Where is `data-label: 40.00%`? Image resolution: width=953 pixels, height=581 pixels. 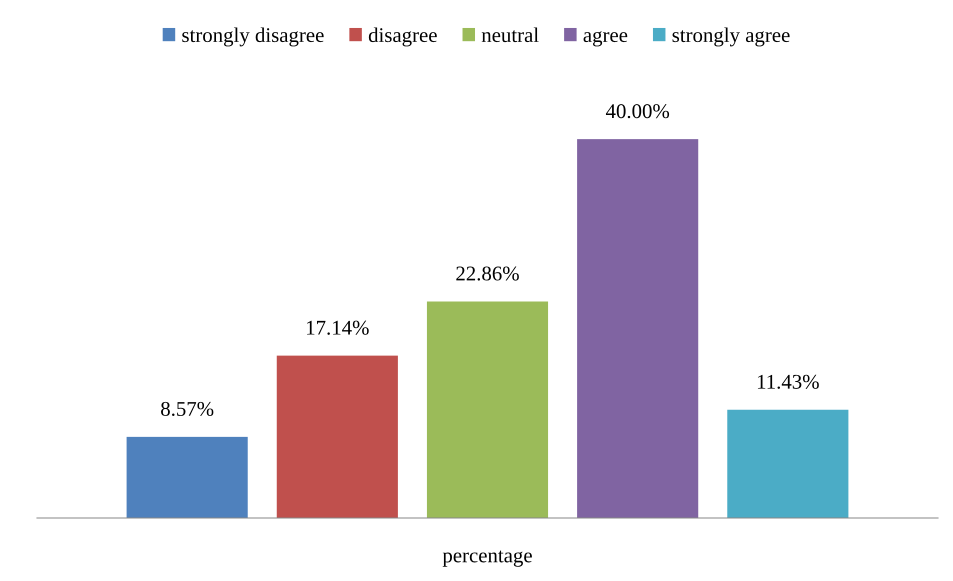
data-label: 40.00% is located at coordinates (638, 111).